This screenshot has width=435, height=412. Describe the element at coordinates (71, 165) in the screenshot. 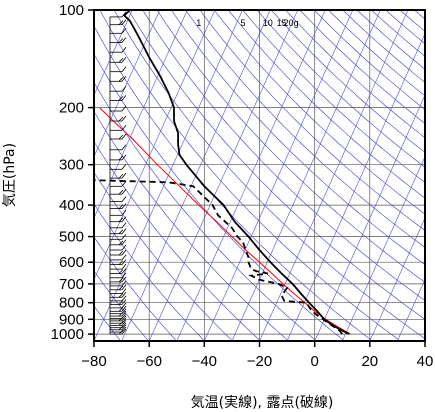

I see `y-tick-label: 300` at that location.